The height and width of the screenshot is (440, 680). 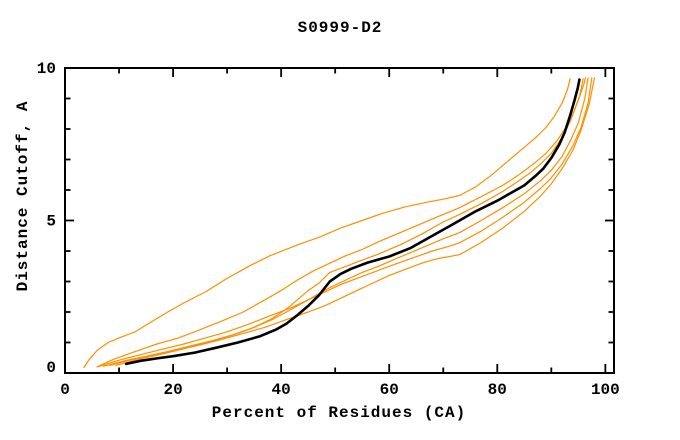 I want to click on x-tick-label: 20, so click(x=172, y=390).